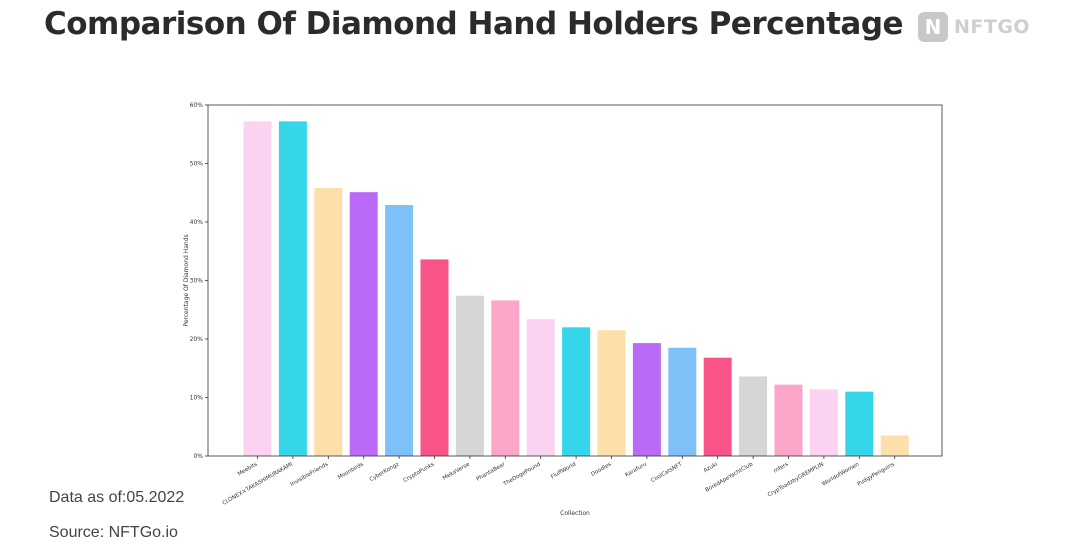 Image resolution: width=1080 pixels, height=548 pixels. Describe the element at coordinates (419, 472) in the screenshot. I see `x-tick-label: CryptoPunks` at that location.